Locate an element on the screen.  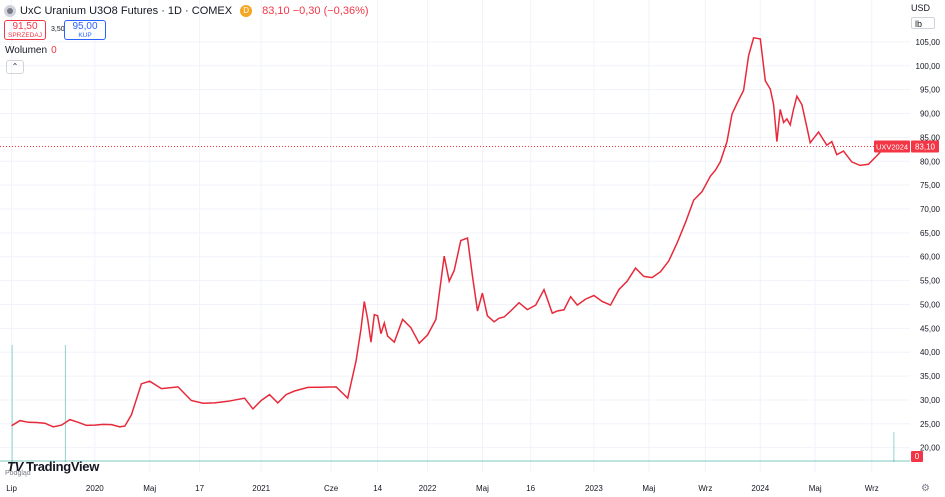
volume-legend: Wolumen 0 is located at coordinates (31, 50).